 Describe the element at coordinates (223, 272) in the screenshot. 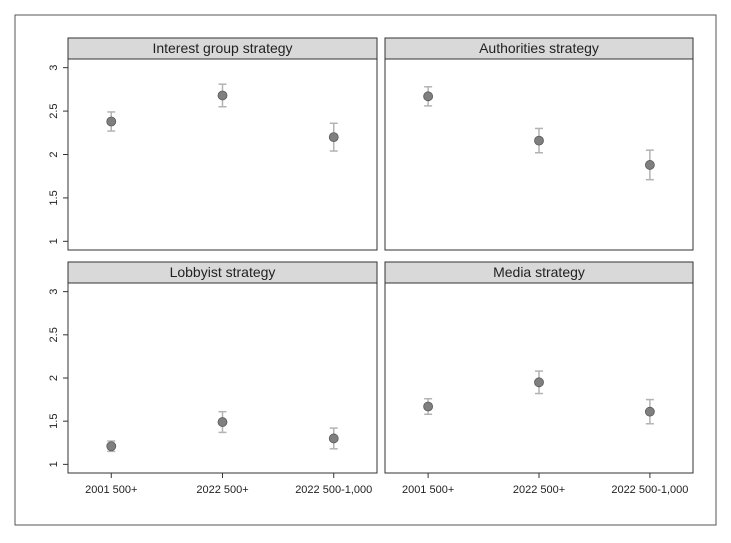

I see `panel-title: Lobbyist strategy` at that location.